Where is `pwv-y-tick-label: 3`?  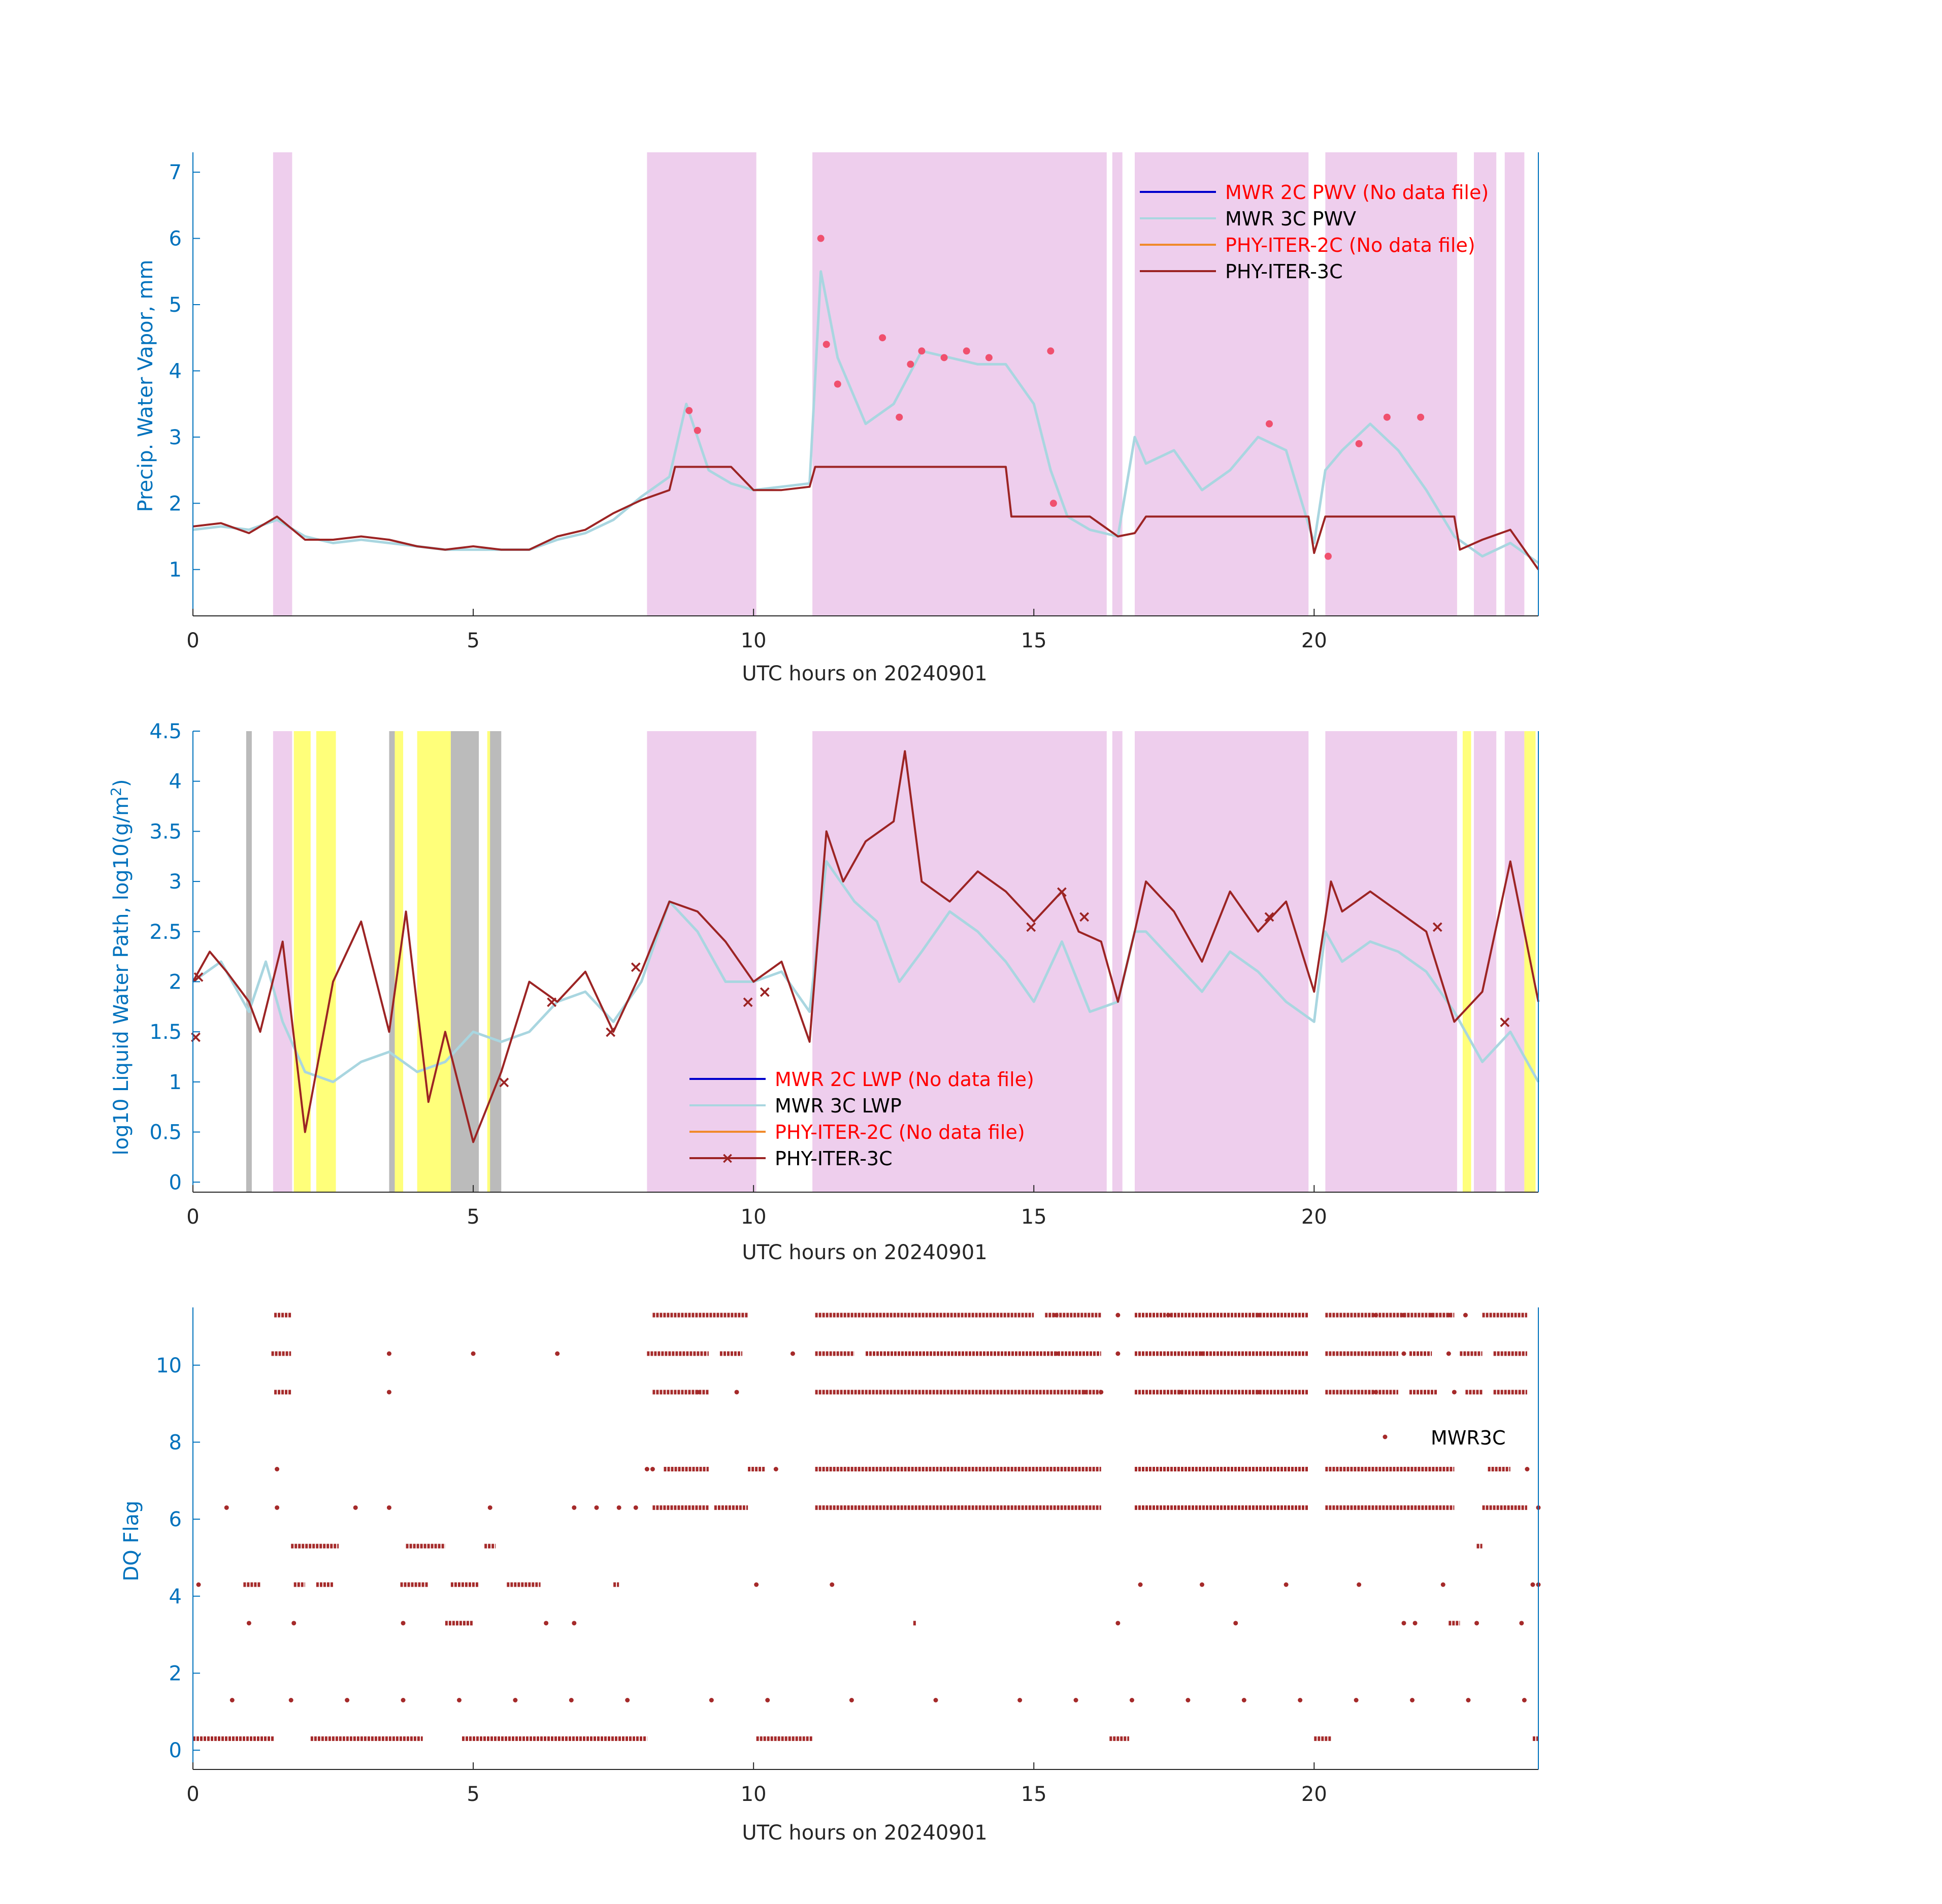 pwv-y-tick-label: 3 is located at coordinates (175, 438).